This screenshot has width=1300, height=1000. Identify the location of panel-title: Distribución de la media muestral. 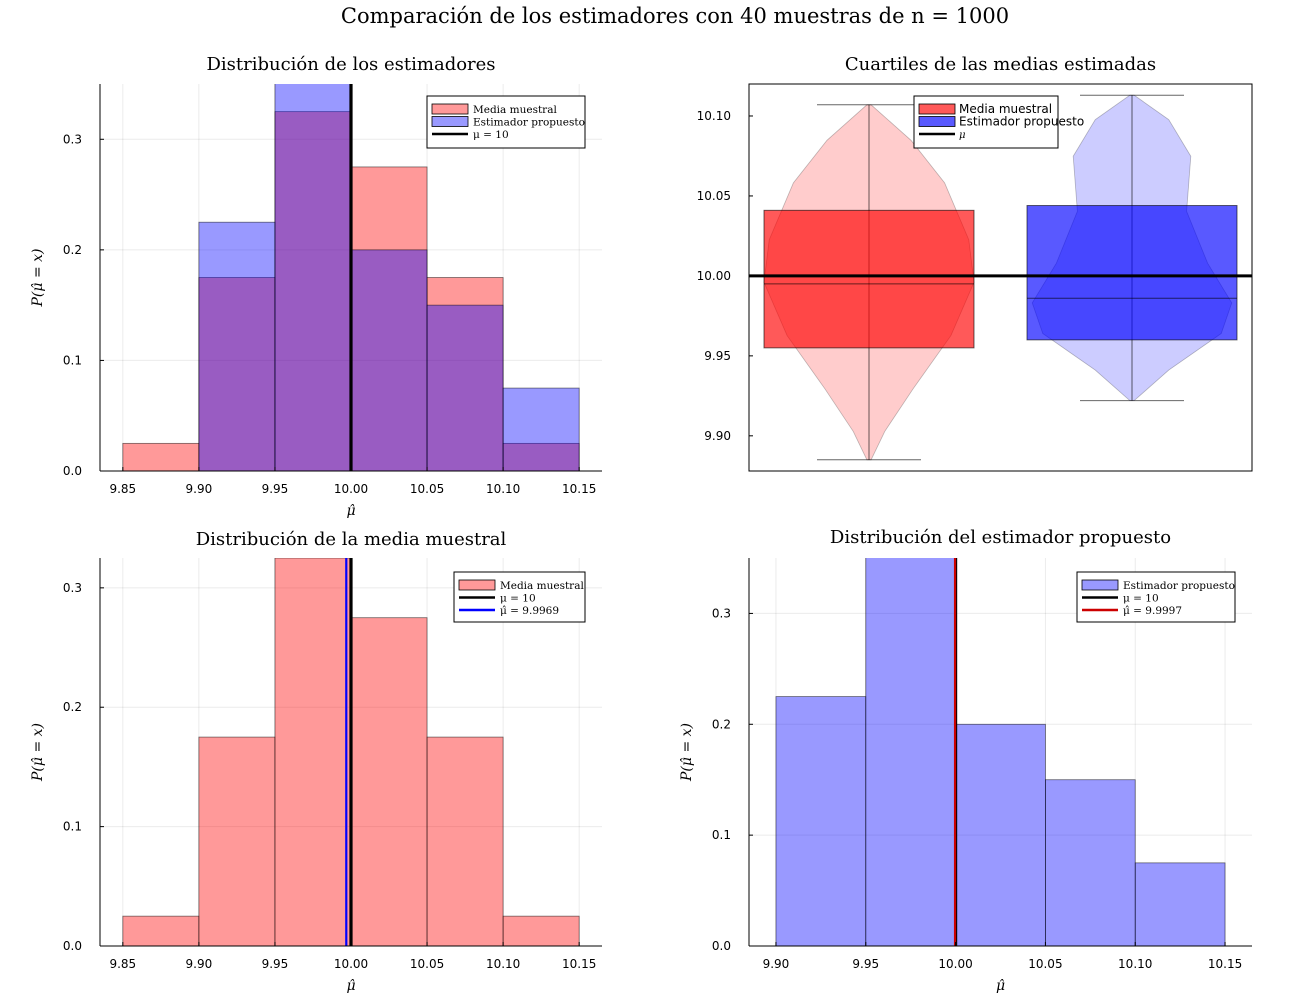
(351, 539).